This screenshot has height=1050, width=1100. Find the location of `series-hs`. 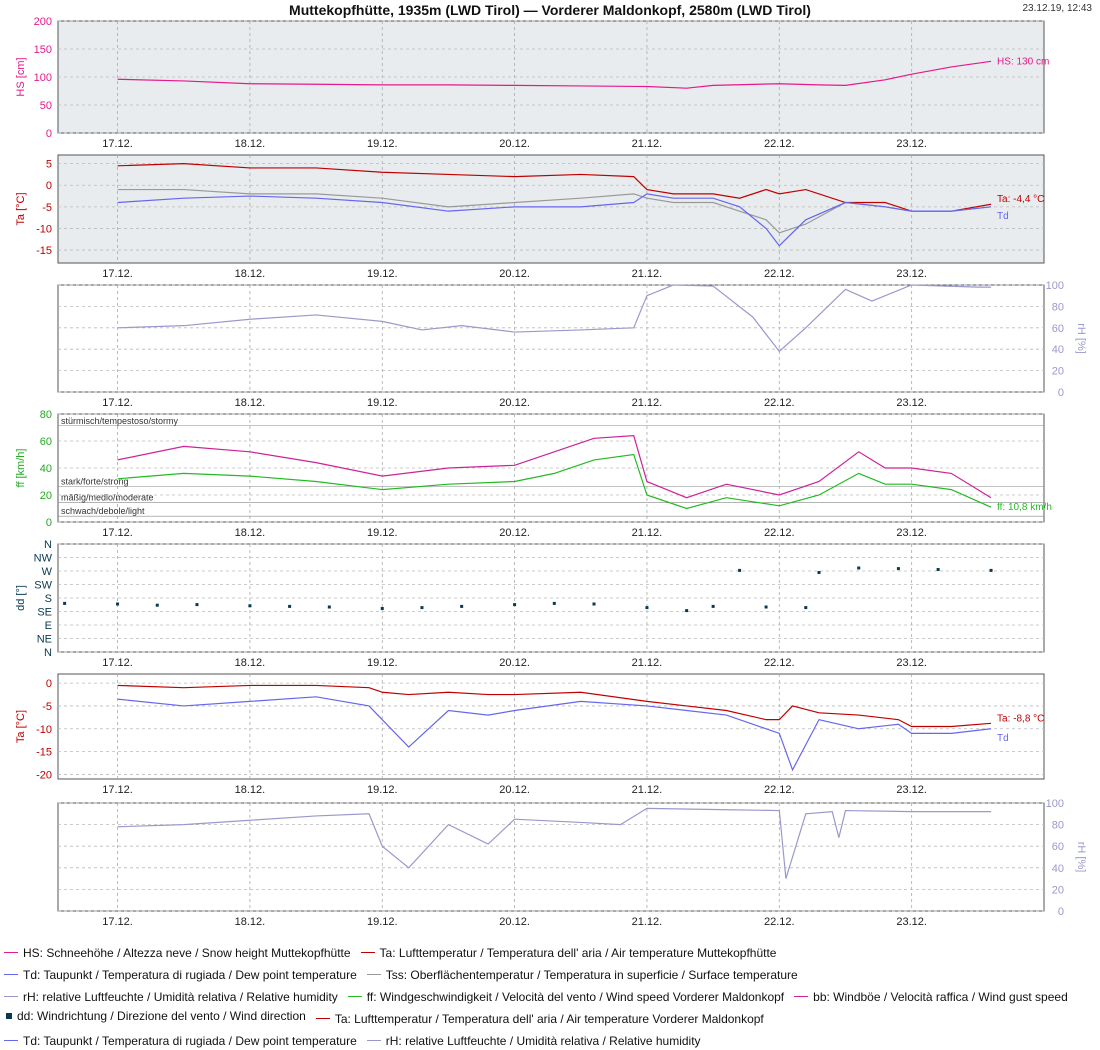

series-hs is located at coordinates (554, 74).